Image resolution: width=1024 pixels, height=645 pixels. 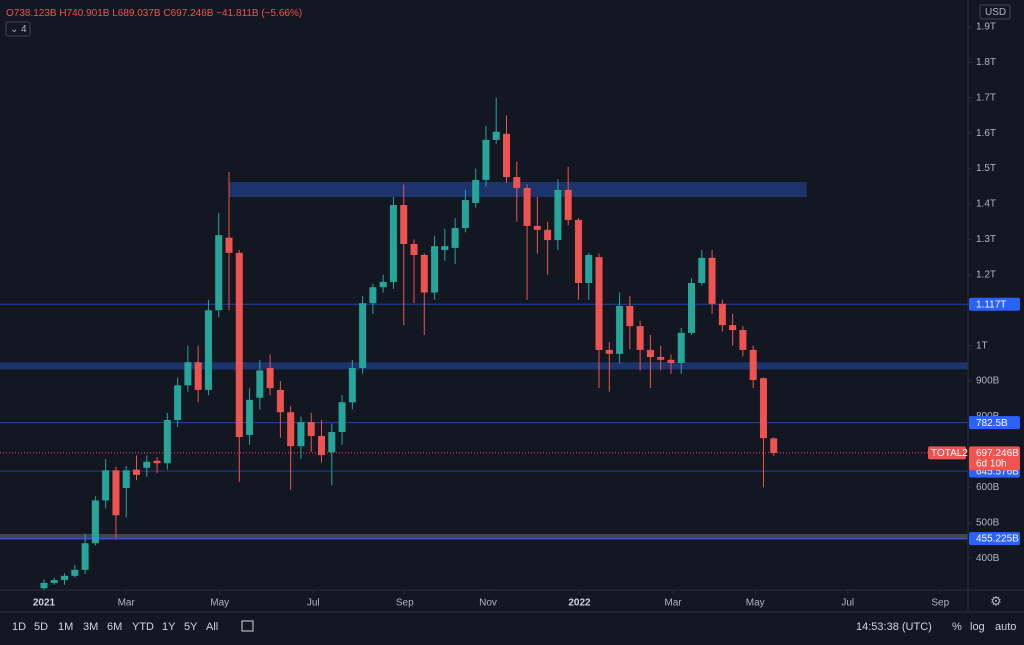 What do you see at coordinates (986, 62) in the screenshot?
I see `y-tick-label: 1.8T` at bounding box center [986, 62].